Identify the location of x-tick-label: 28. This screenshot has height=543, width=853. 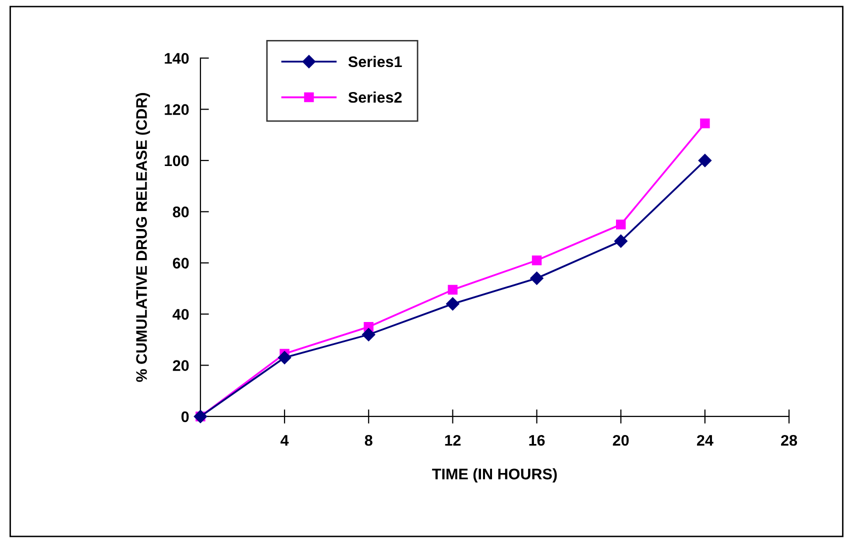
(789, 440).